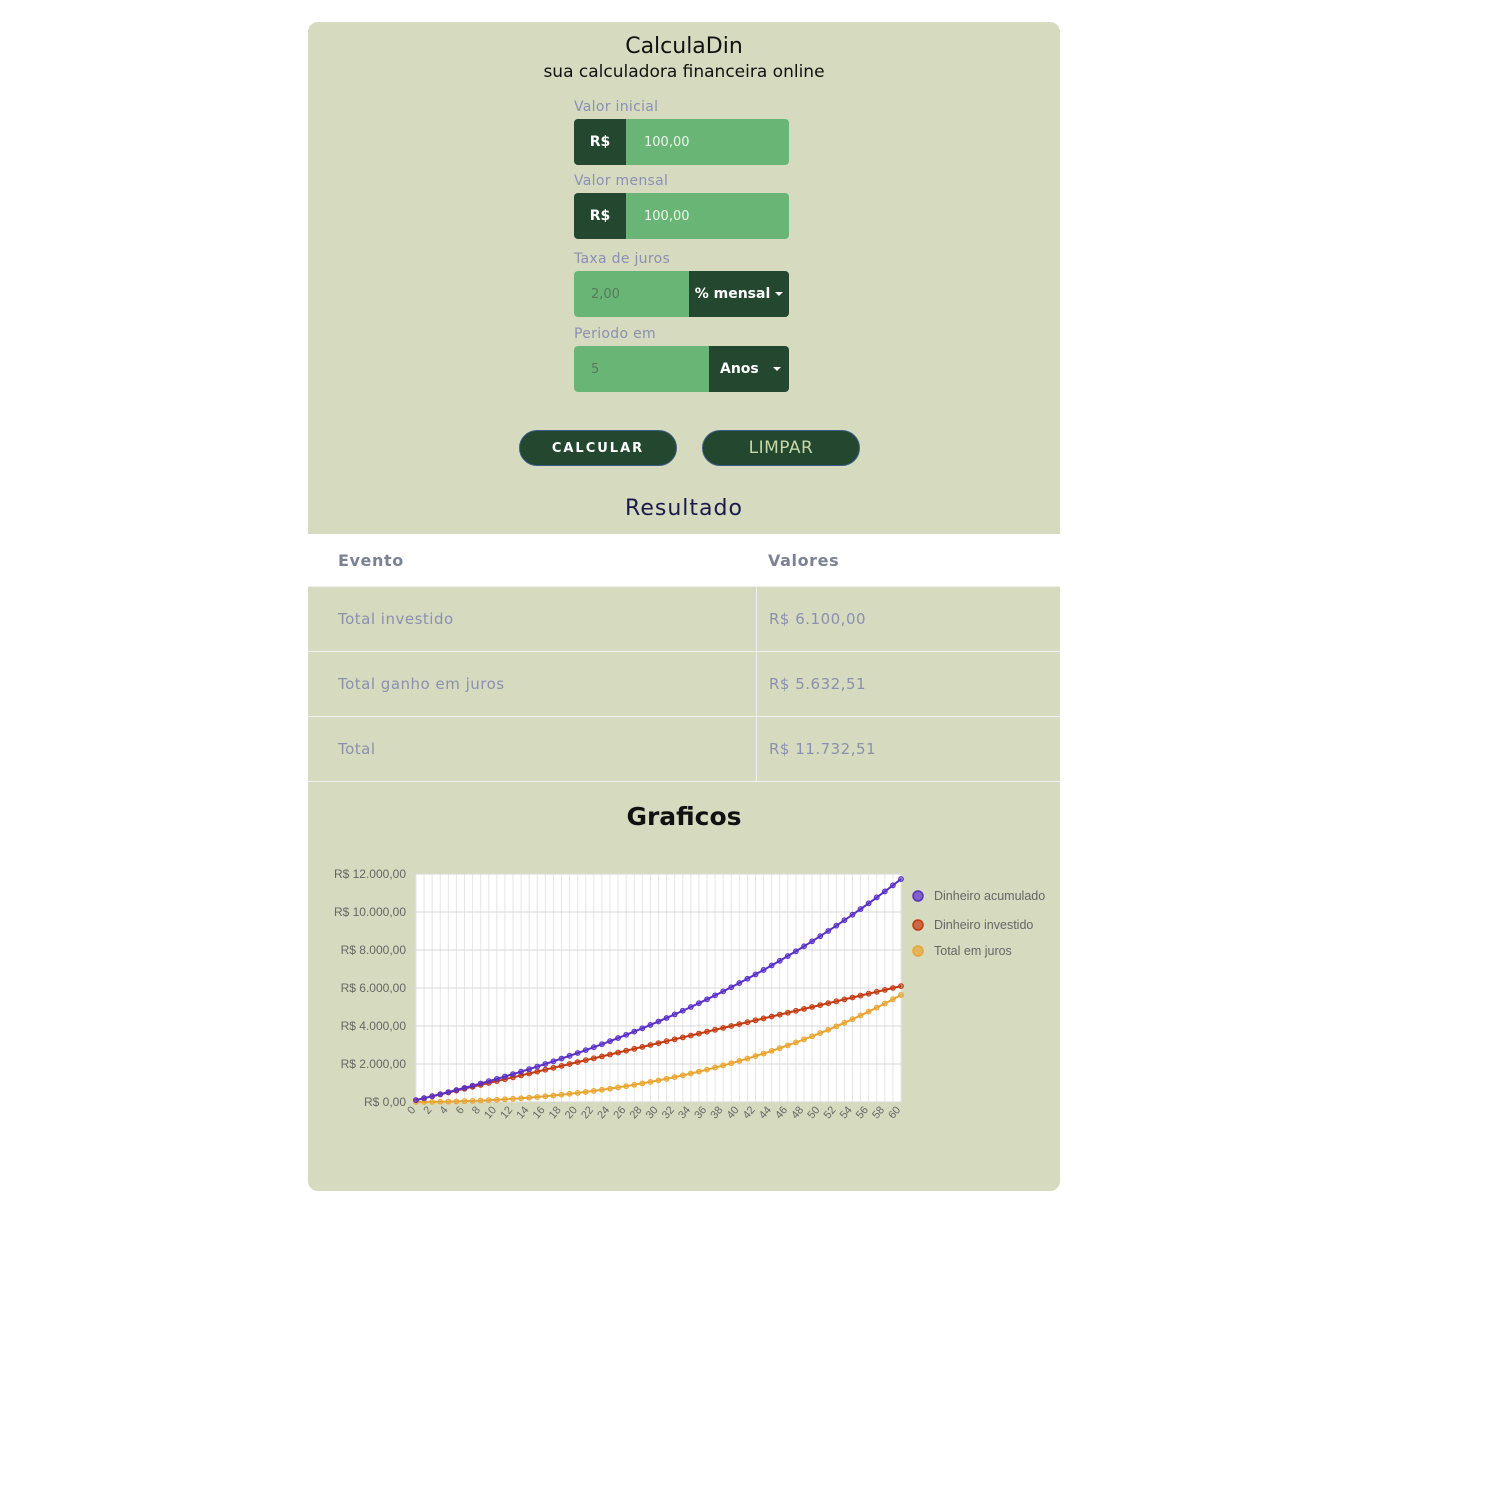 This screenshot has height=1500, width=1500. I want to click on resultado-title: Resultado, so click(684, 508).